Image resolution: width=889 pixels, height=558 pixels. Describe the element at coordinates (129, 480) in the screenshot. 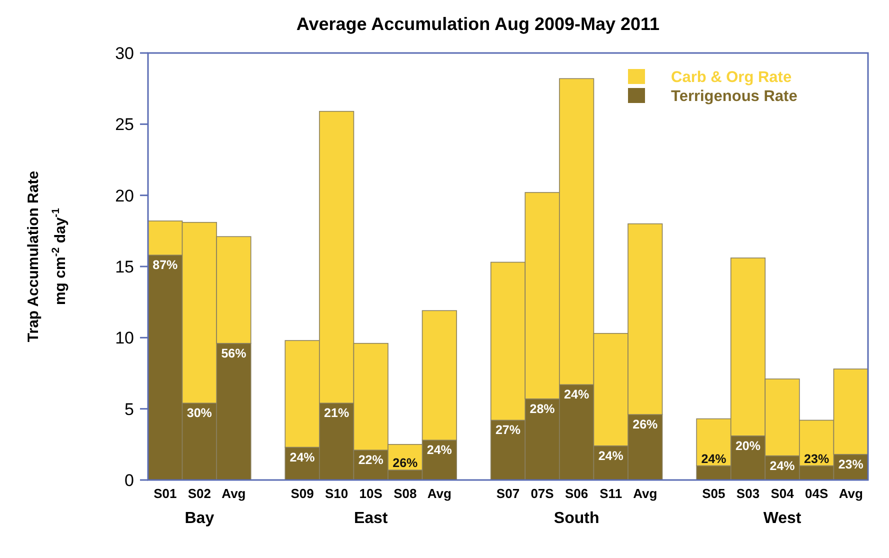

I see `y-tick-label: 0` at that location.